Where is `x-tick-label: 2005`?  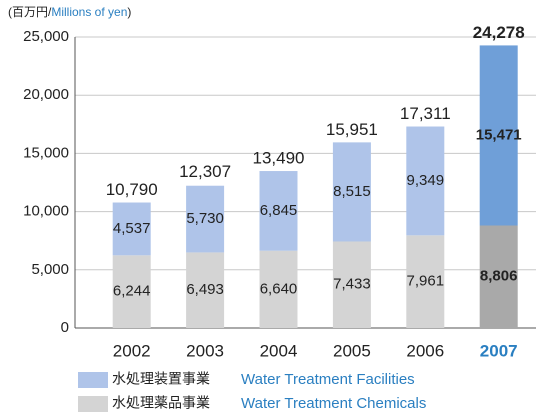 x-tick-label: 2005 is located at coordinates (352, 350).